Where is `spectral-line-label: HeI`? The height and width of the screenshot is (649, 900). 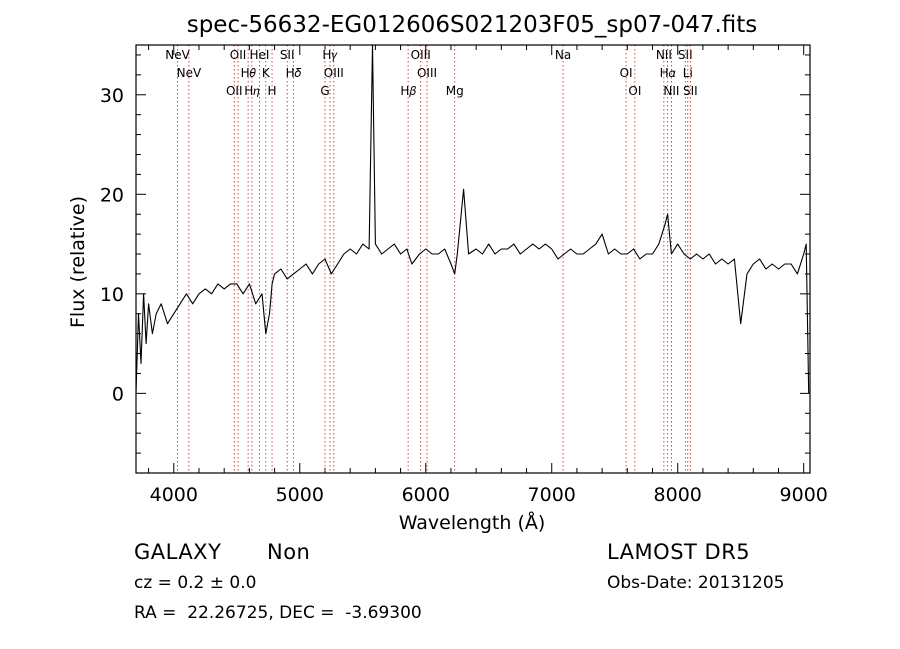
spectral-line-label: HeI is located at coordinates (259, 55).